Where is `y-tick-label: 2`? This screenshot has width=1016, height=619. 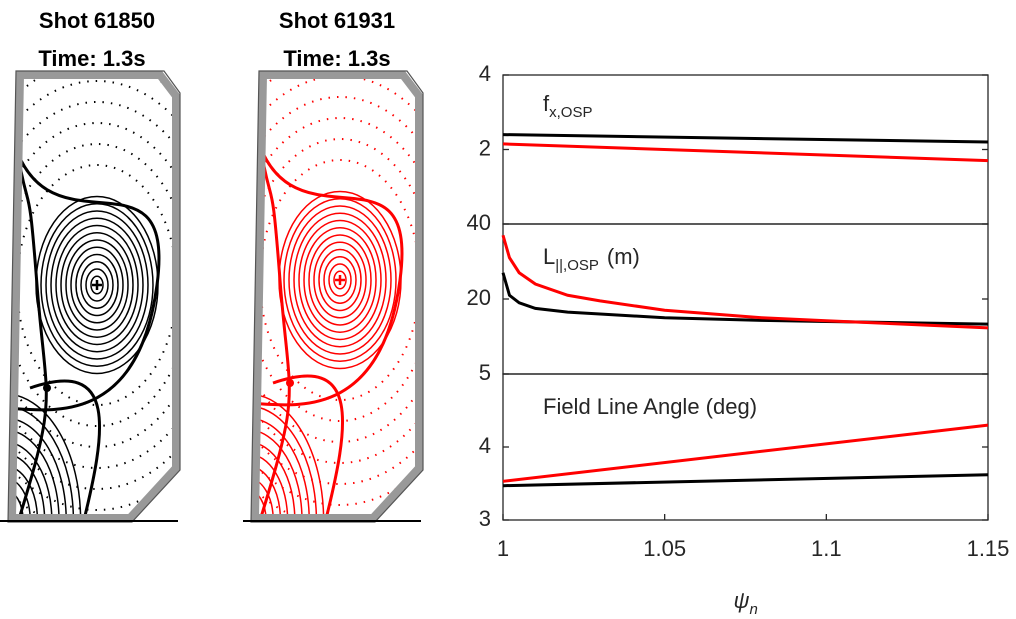
y-tick-label: 2 is located at coordinates (485, 147).